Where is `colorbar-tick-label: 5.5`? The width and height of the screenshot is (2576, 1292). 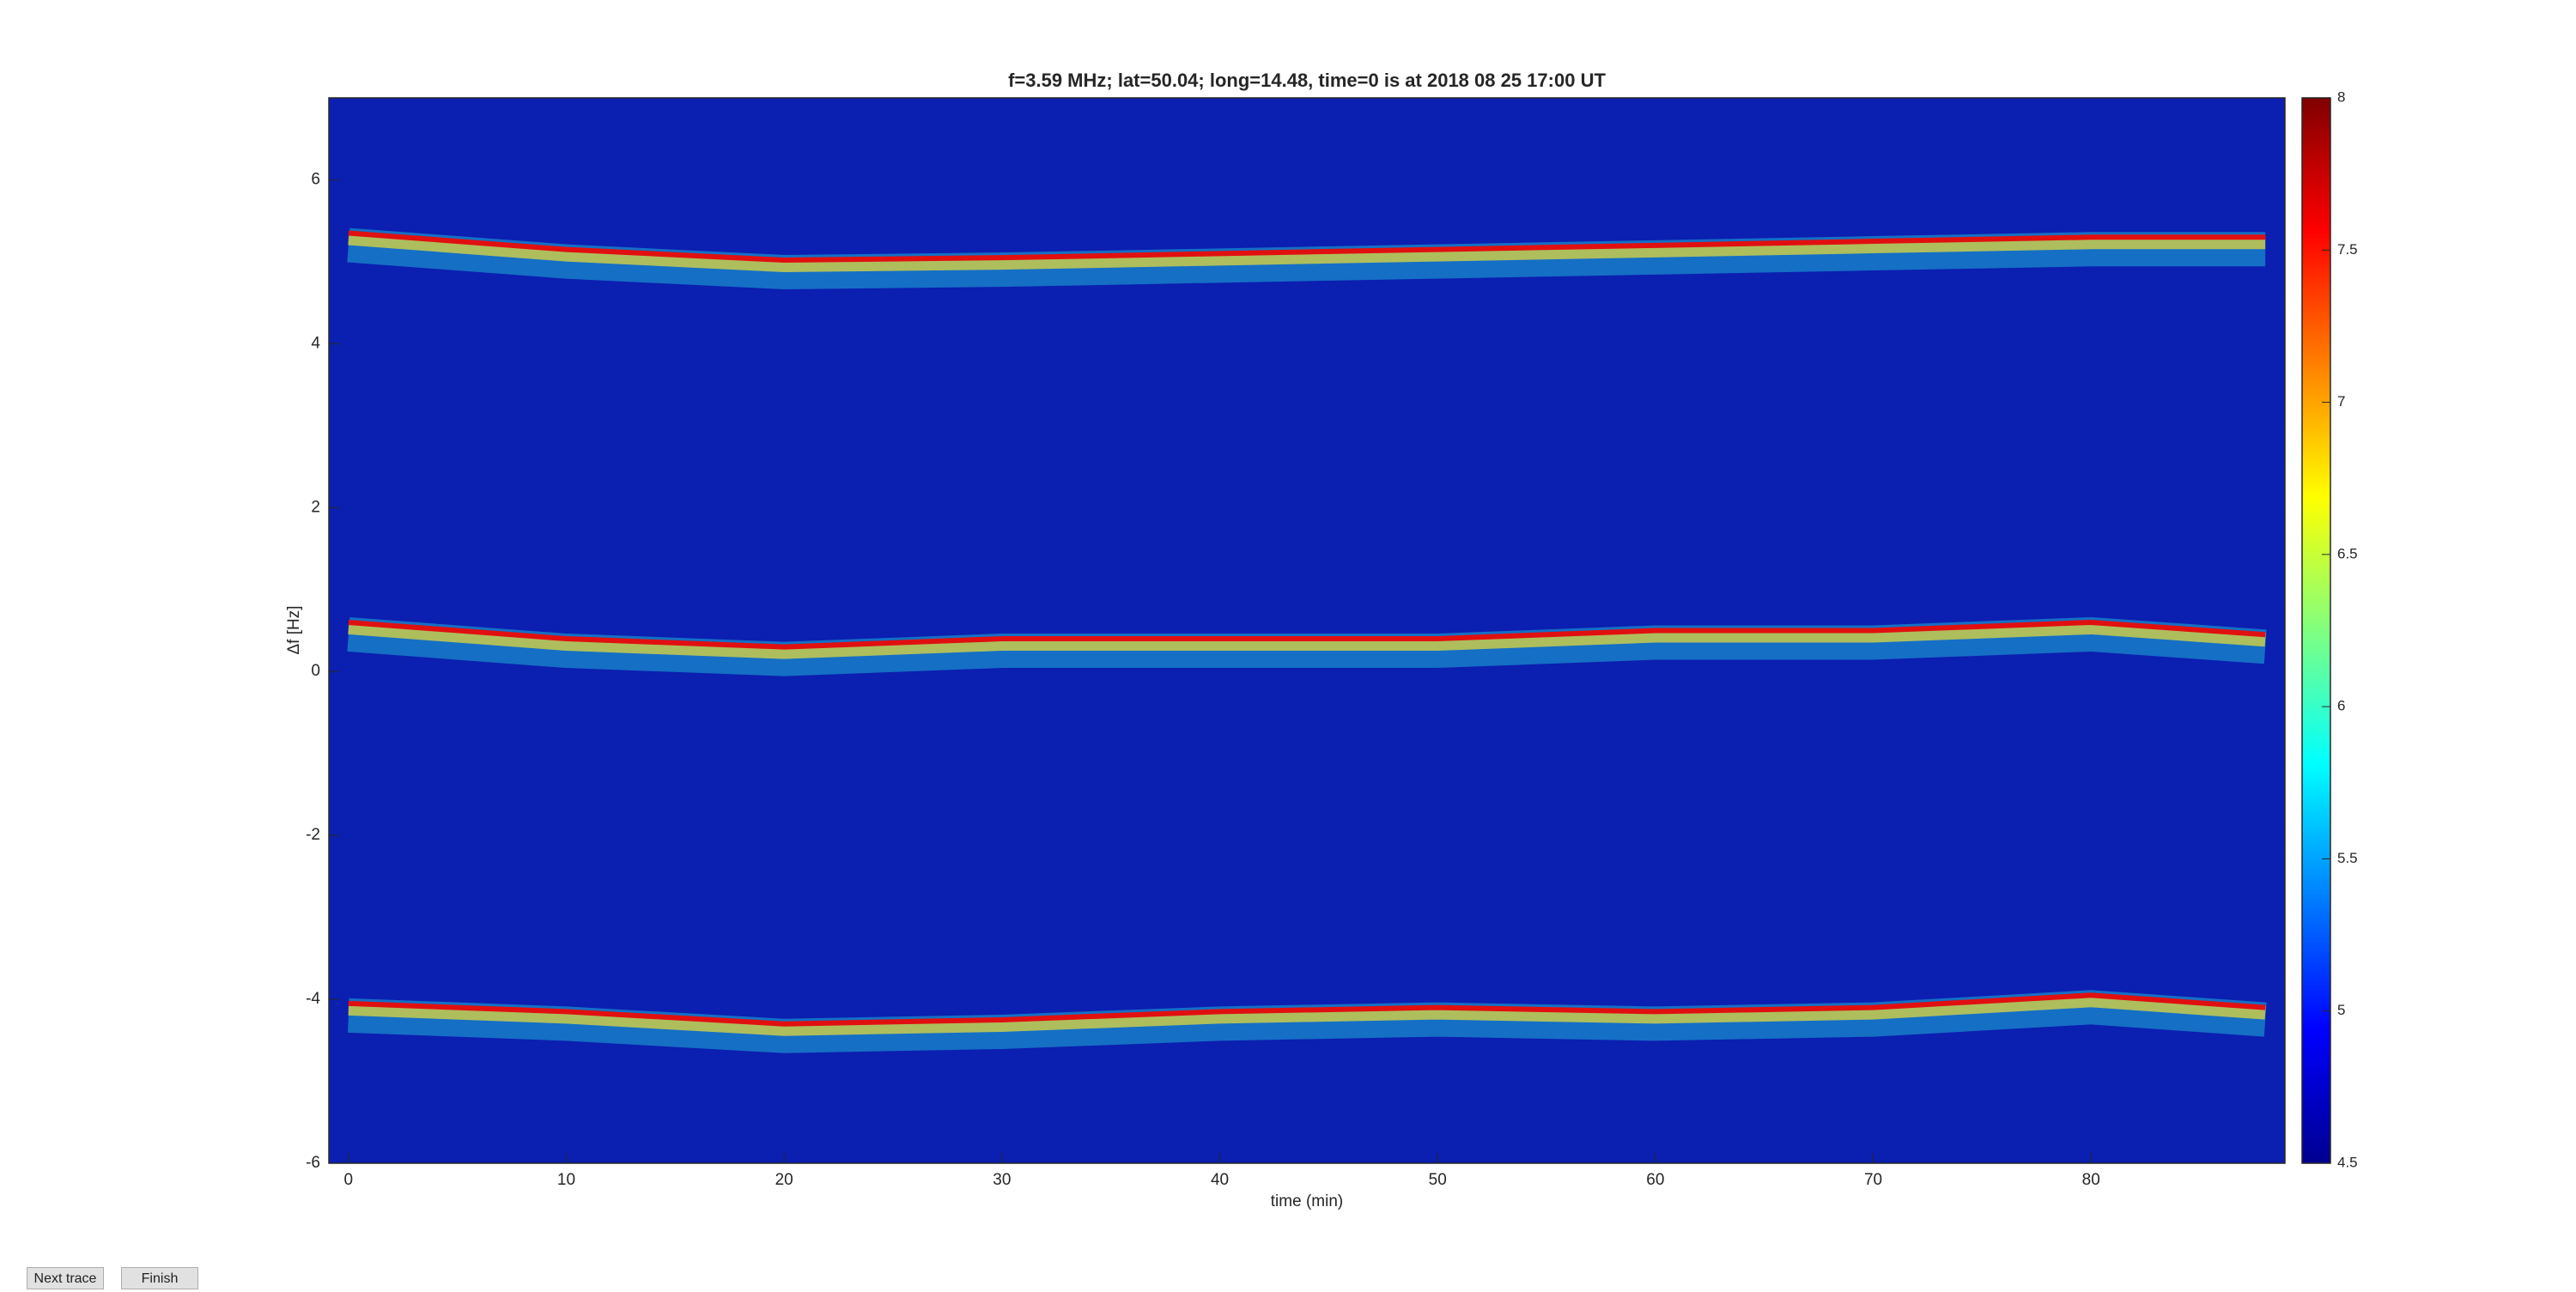 colorbar-tick-label: 5.5 is located at coordinates (2347, 858).